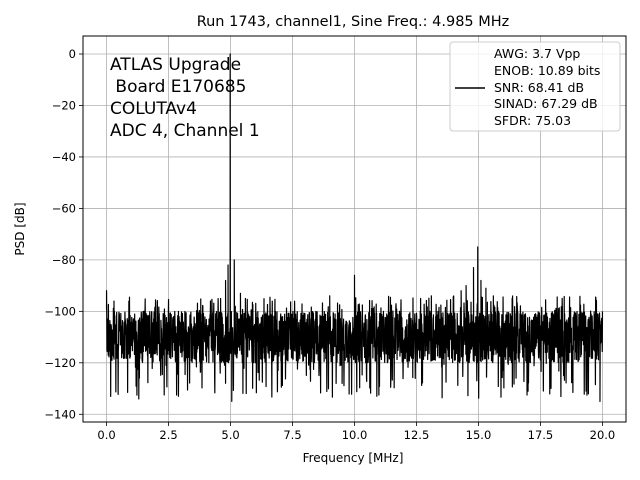  I want to click on x-tick-label: 5.0, so click(230, 435).